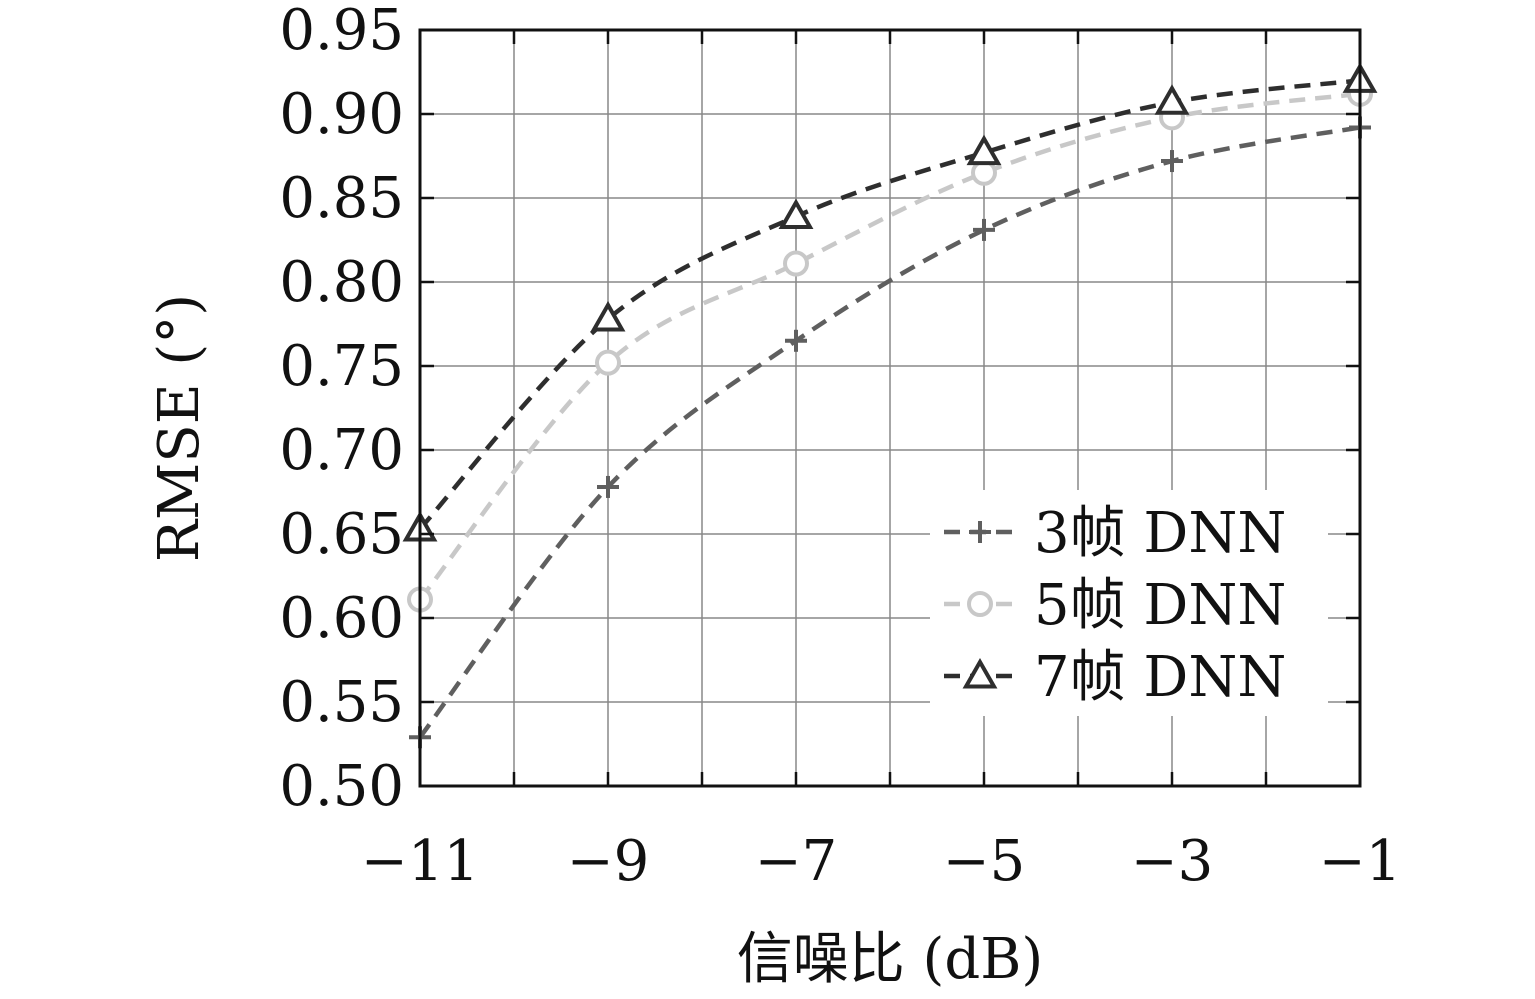 The height and width of the screenshot is (999, 1535). What do you see at coordinates (890, 959) in the screenshot?
I see `x-axis-label: 信噪比 (dB)` at bounding box center [890, 959].